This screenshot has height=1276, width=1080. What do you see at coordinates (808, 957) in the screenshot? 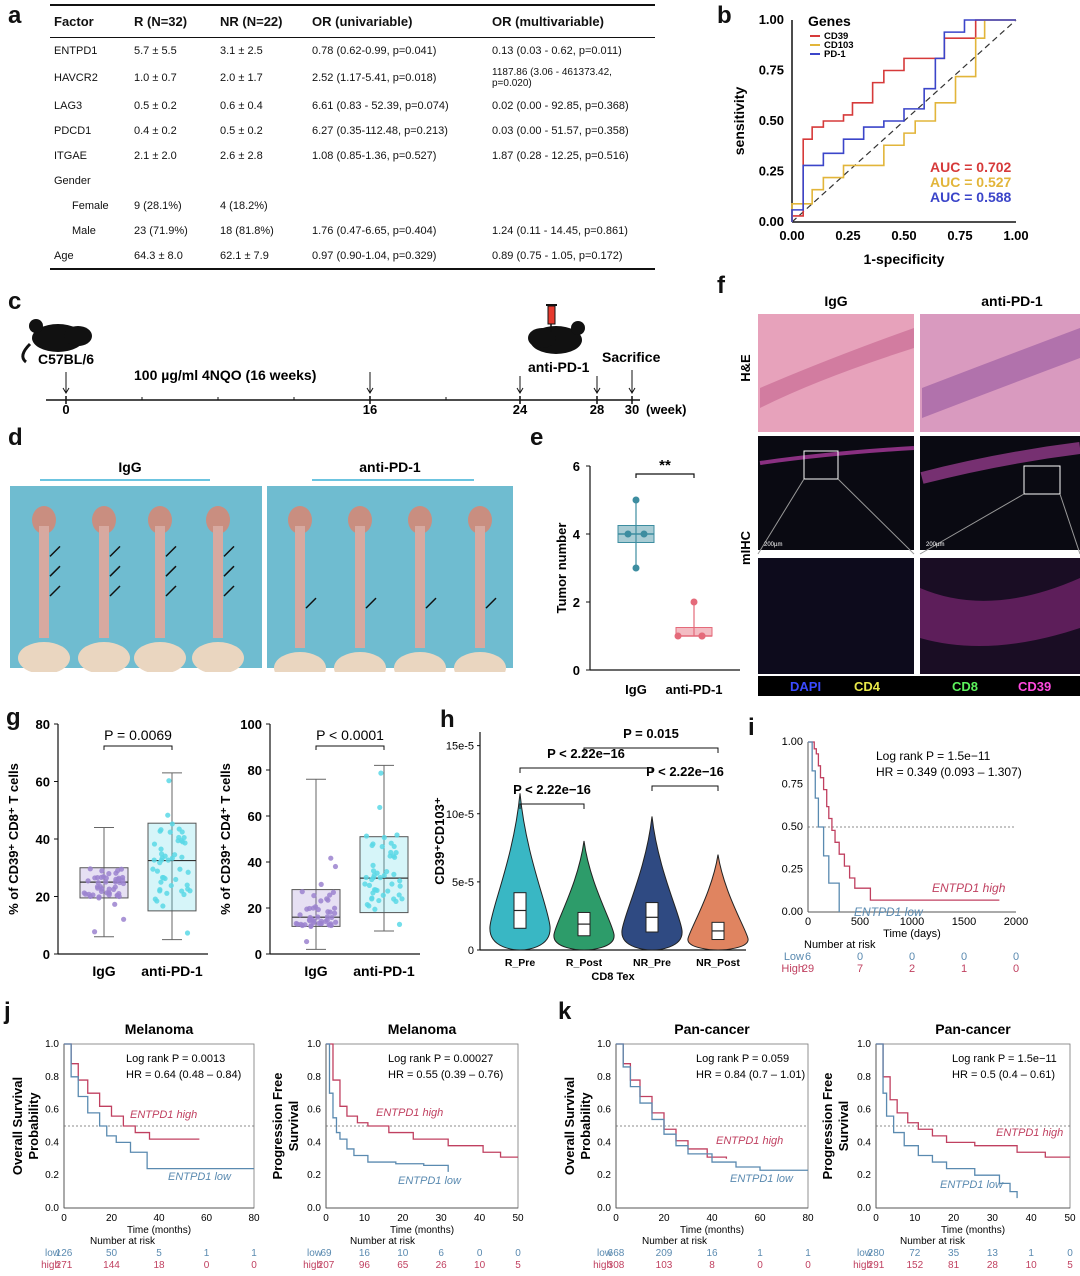
I see `risk-value: 6` at bounding box center [808, 957].